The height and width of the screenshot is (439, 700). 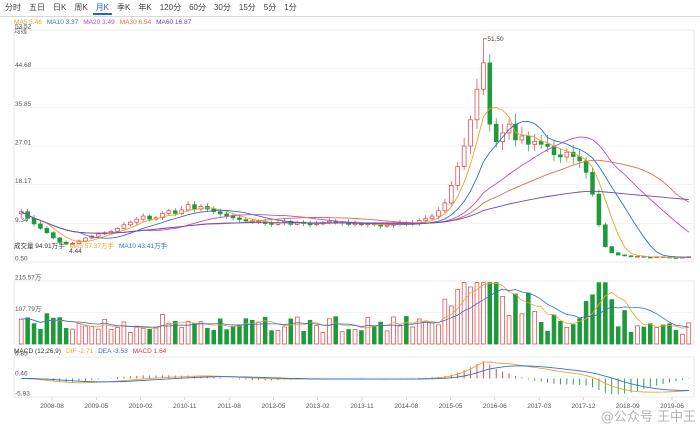 What do you see at coordinates (135, 22) in the screenshot?
I see `main_legend-item: MA30 6.54` at bounding box center [135, 22].